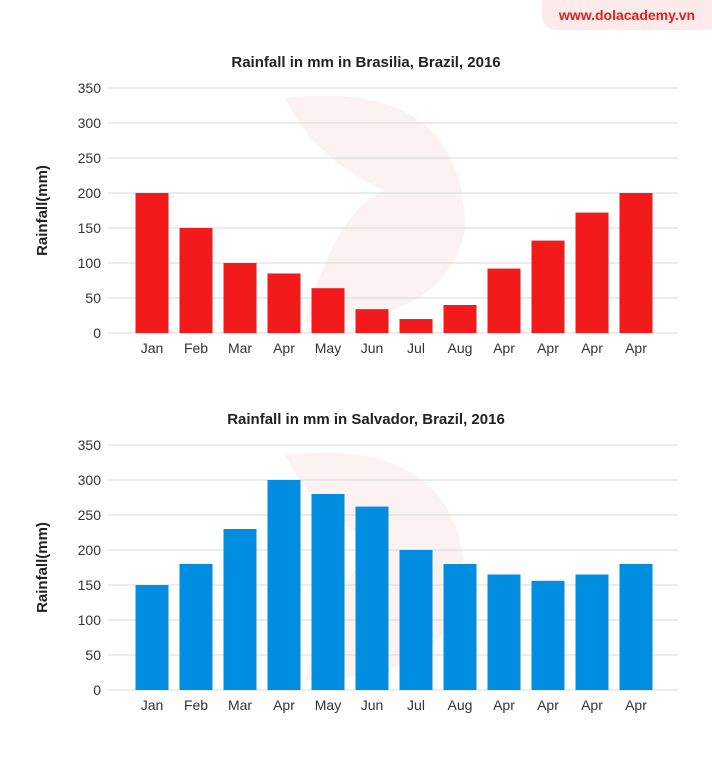  I want to click on chart-title: Rainfall in mm in Brasilia, Brazil, 2016, so click(365, 62).